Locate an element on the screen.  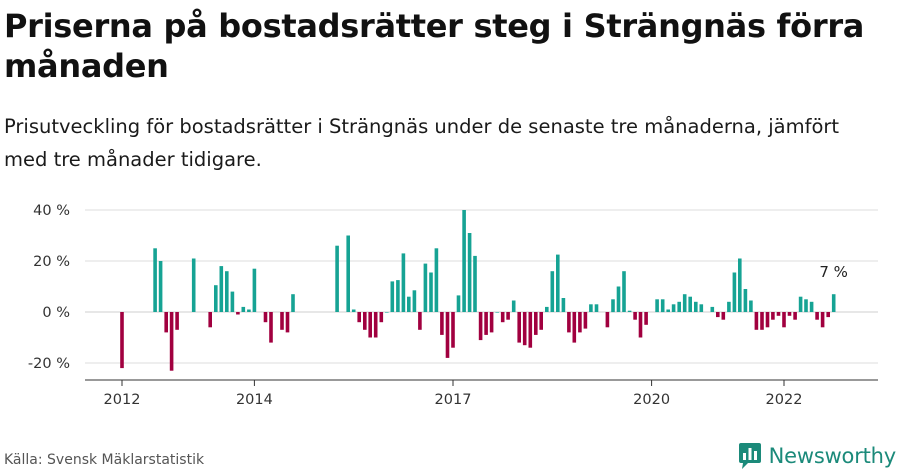
y-tick-label: -20 % is located at coordinates (49, 364).